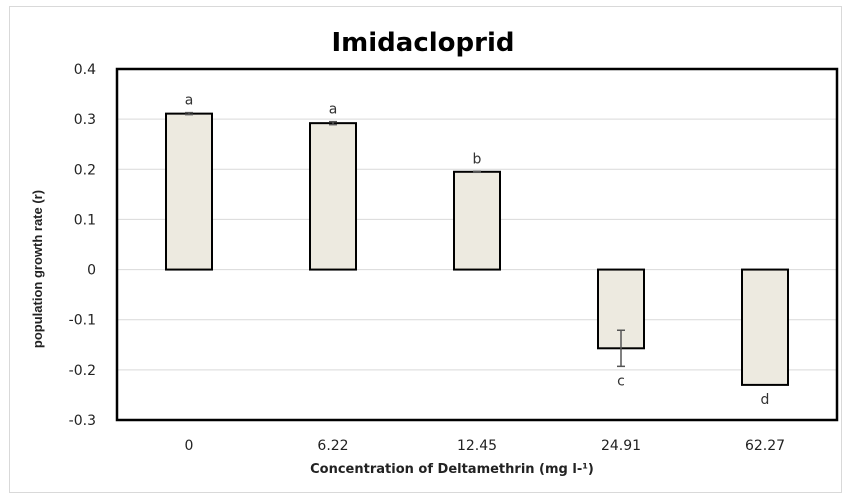 The height and width of the screenshot is (499, 849). I want to click on y-tick-label: 0.1, so click(85, 220).